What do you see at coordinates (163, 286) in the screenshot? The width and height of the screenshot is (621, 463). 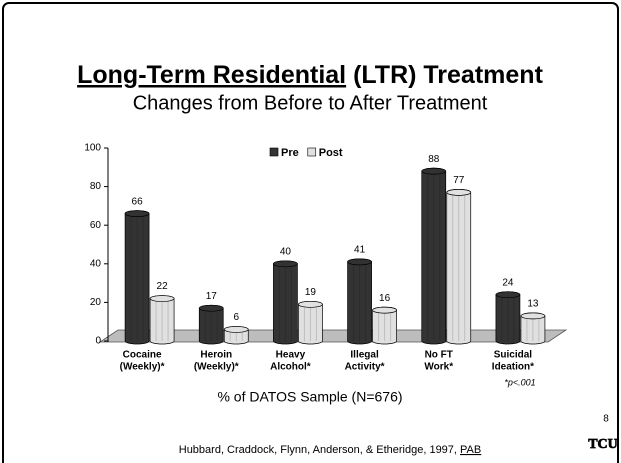 I see `value-label: 22` at bounding box center [163, 286].